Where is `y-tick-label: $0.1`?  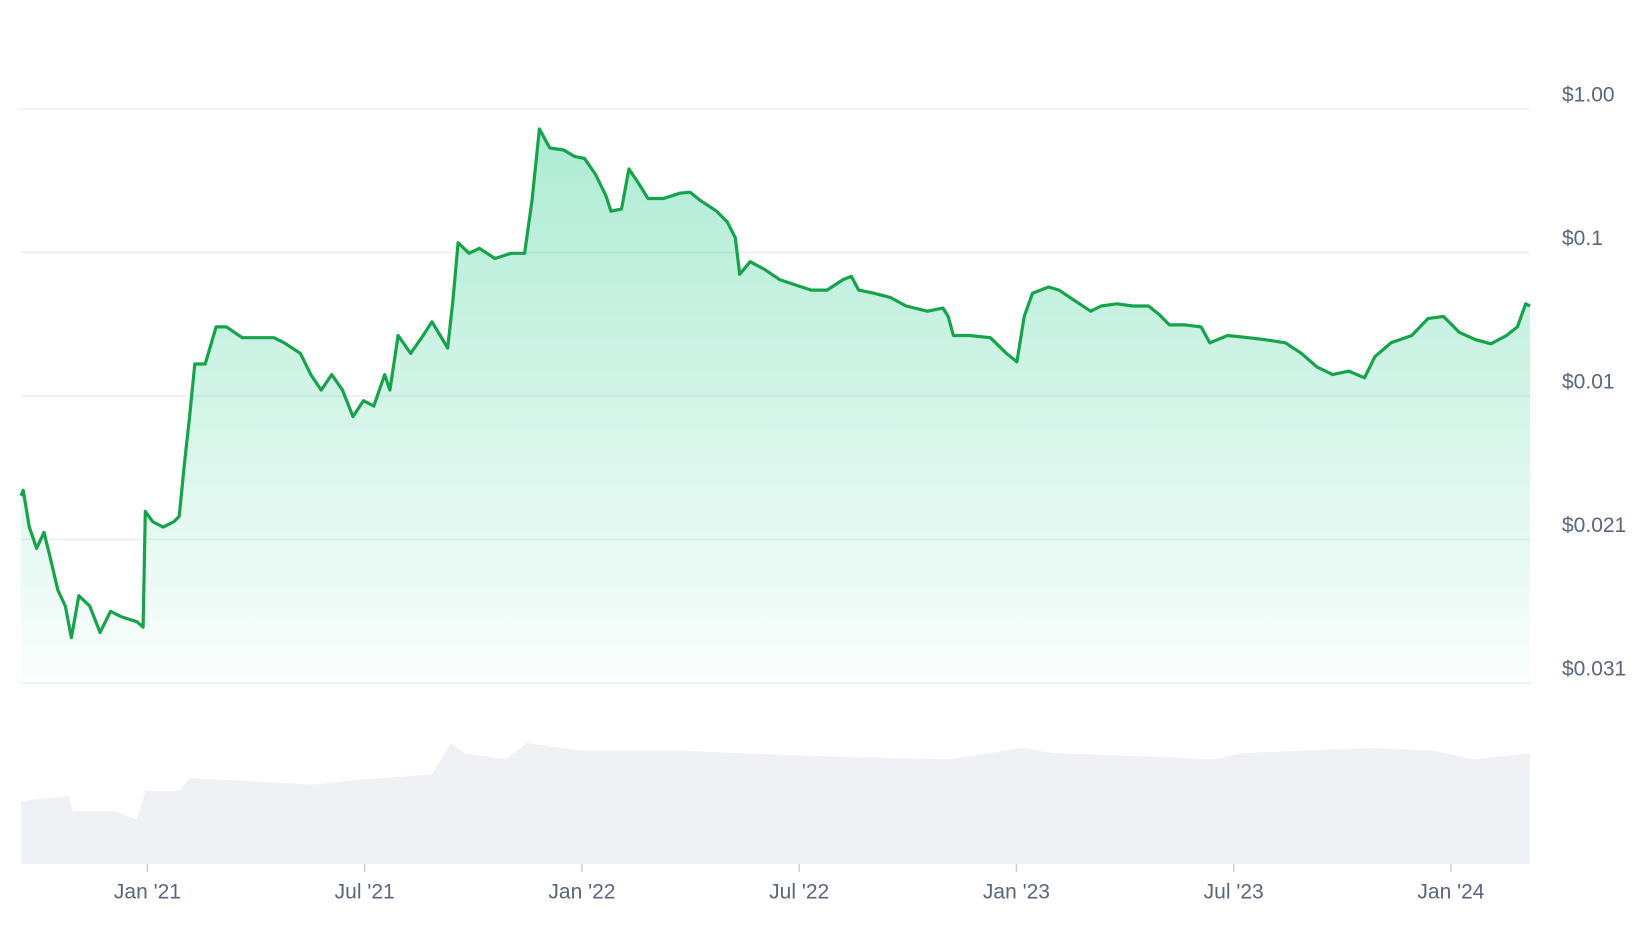
y-tick-label: $0.1 is located at coordinates (1582, 238).